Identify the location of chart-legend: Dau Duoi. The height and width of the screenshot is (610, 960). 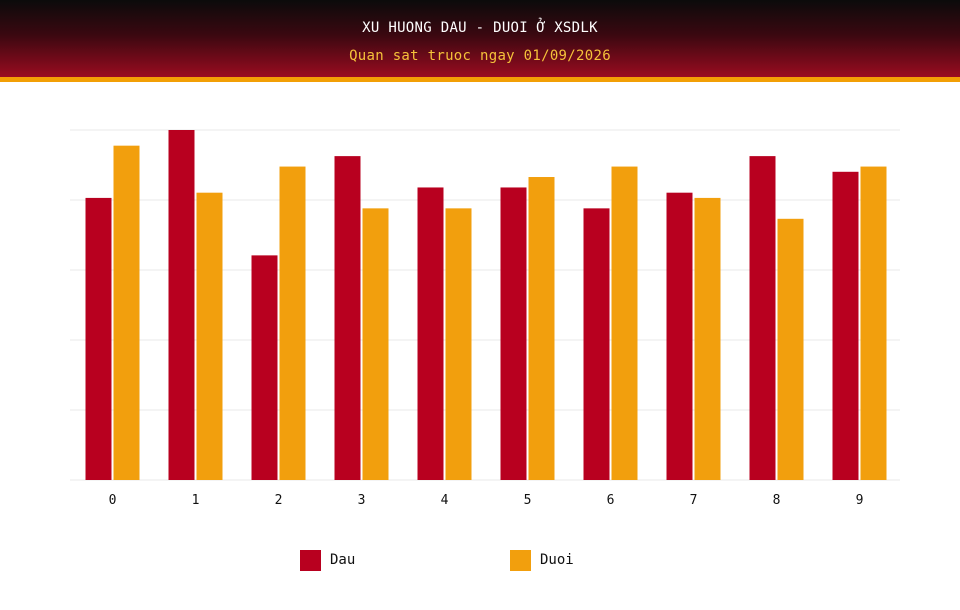
(480, 561).